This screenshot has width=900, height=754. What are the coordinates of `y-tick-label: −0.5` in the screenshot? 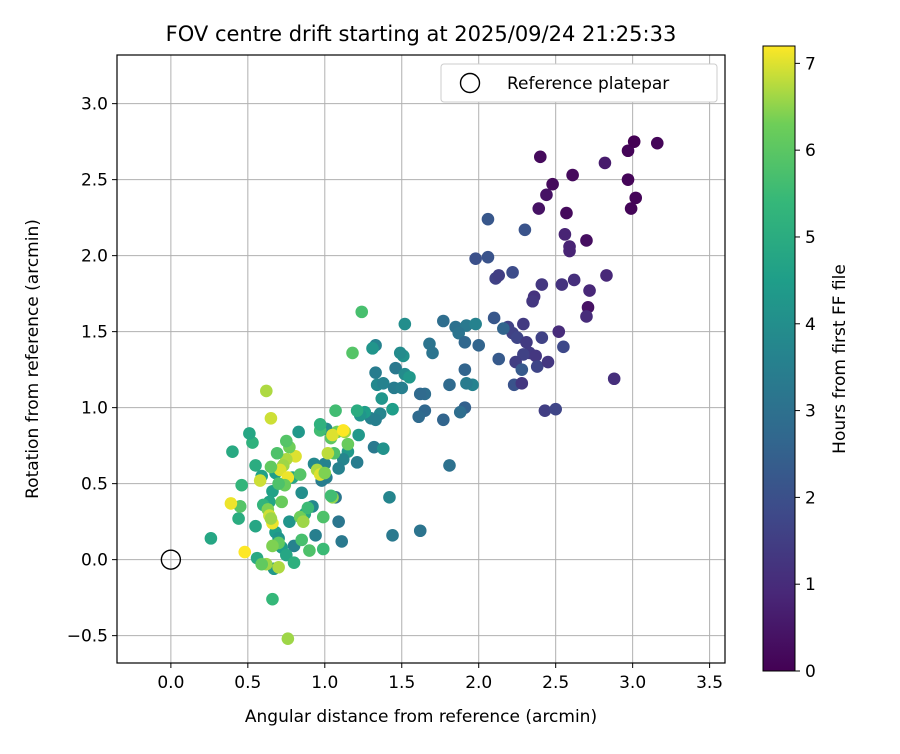 It's located at (87, 637).